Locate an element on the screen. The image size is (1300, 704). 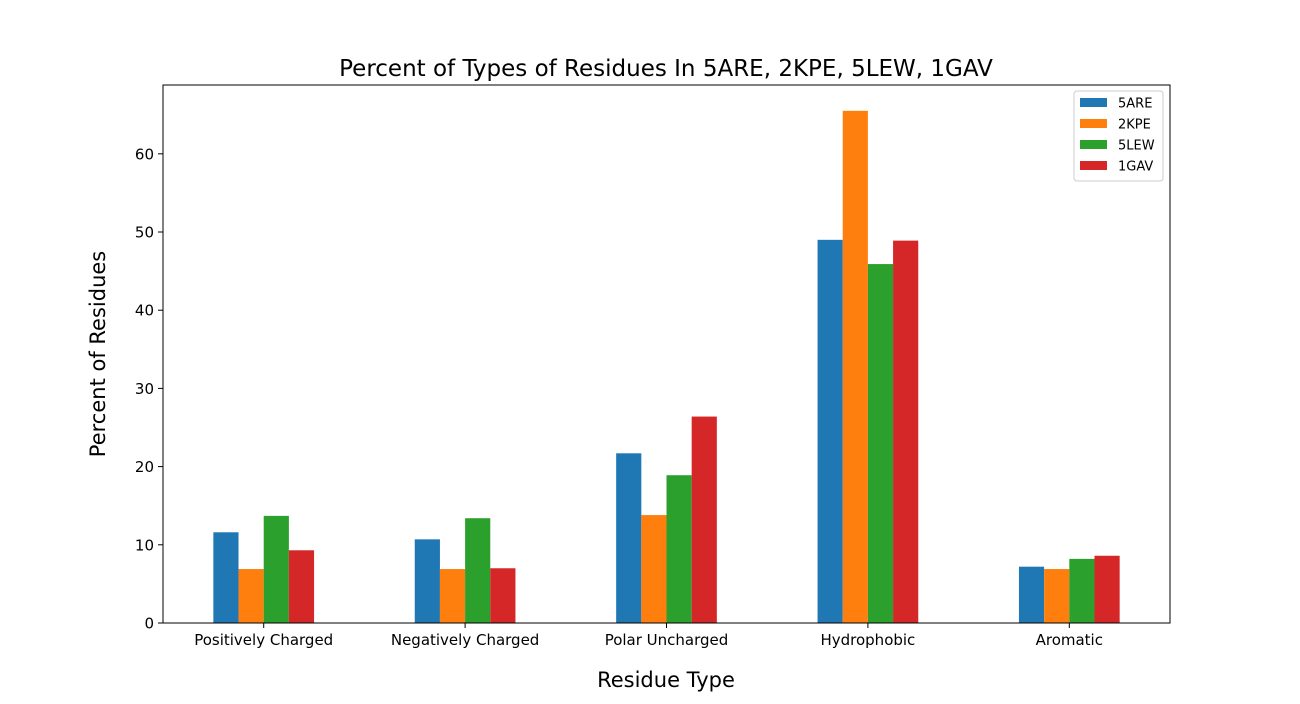
legend-frame is located at coordinates (1118, 136).